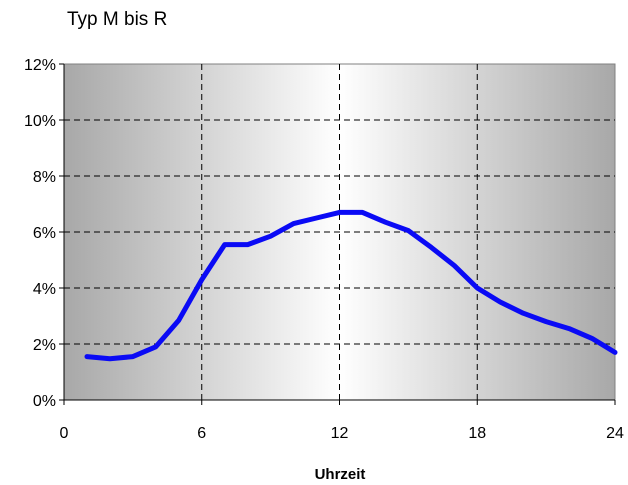 The height and width of the screenshot is (485, 628). I want to click on y-tick-label: 6%, so click(44, 233).